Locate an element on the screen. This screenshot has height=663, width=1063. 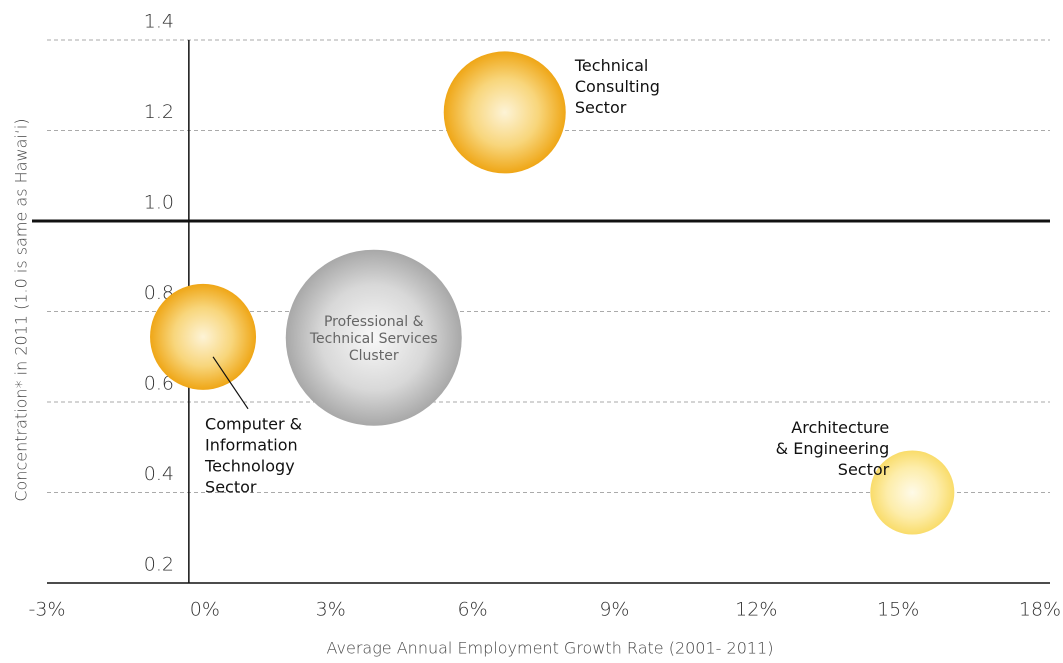
y-tick-label: 1.0 is located at coordinates (159, 203).